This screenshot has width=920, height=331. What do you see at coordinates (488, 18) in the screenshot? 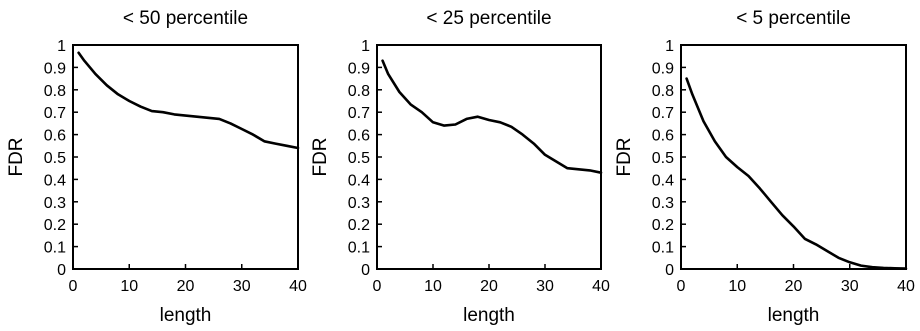
I see `chart-title: < 25 percentile` at bounding box center [488, 18].